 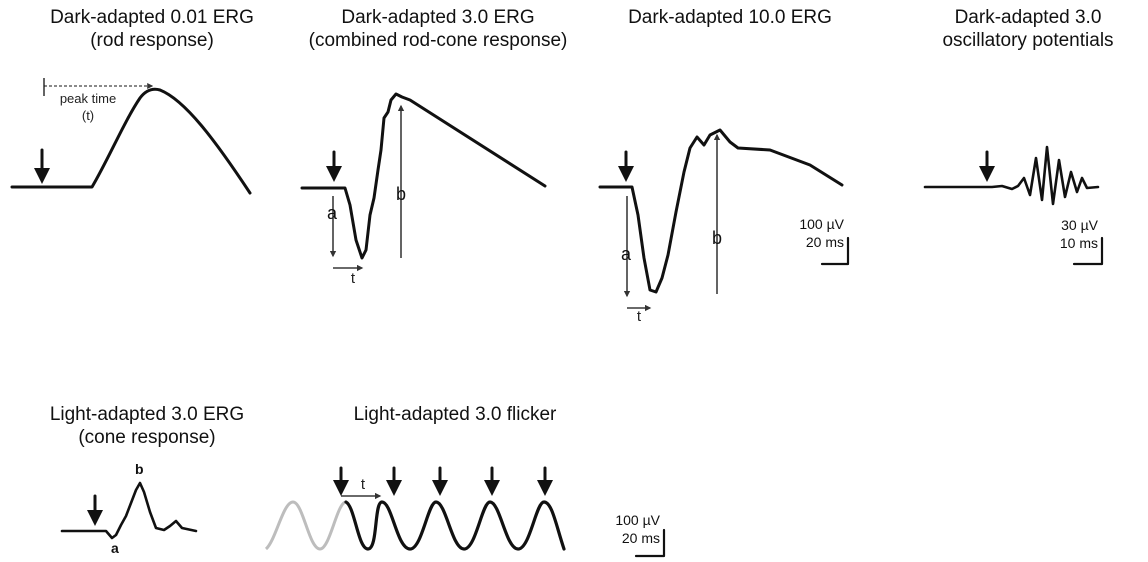 I want to click on flicker-scale-time: 20 ms, so click(x=640, y=538).